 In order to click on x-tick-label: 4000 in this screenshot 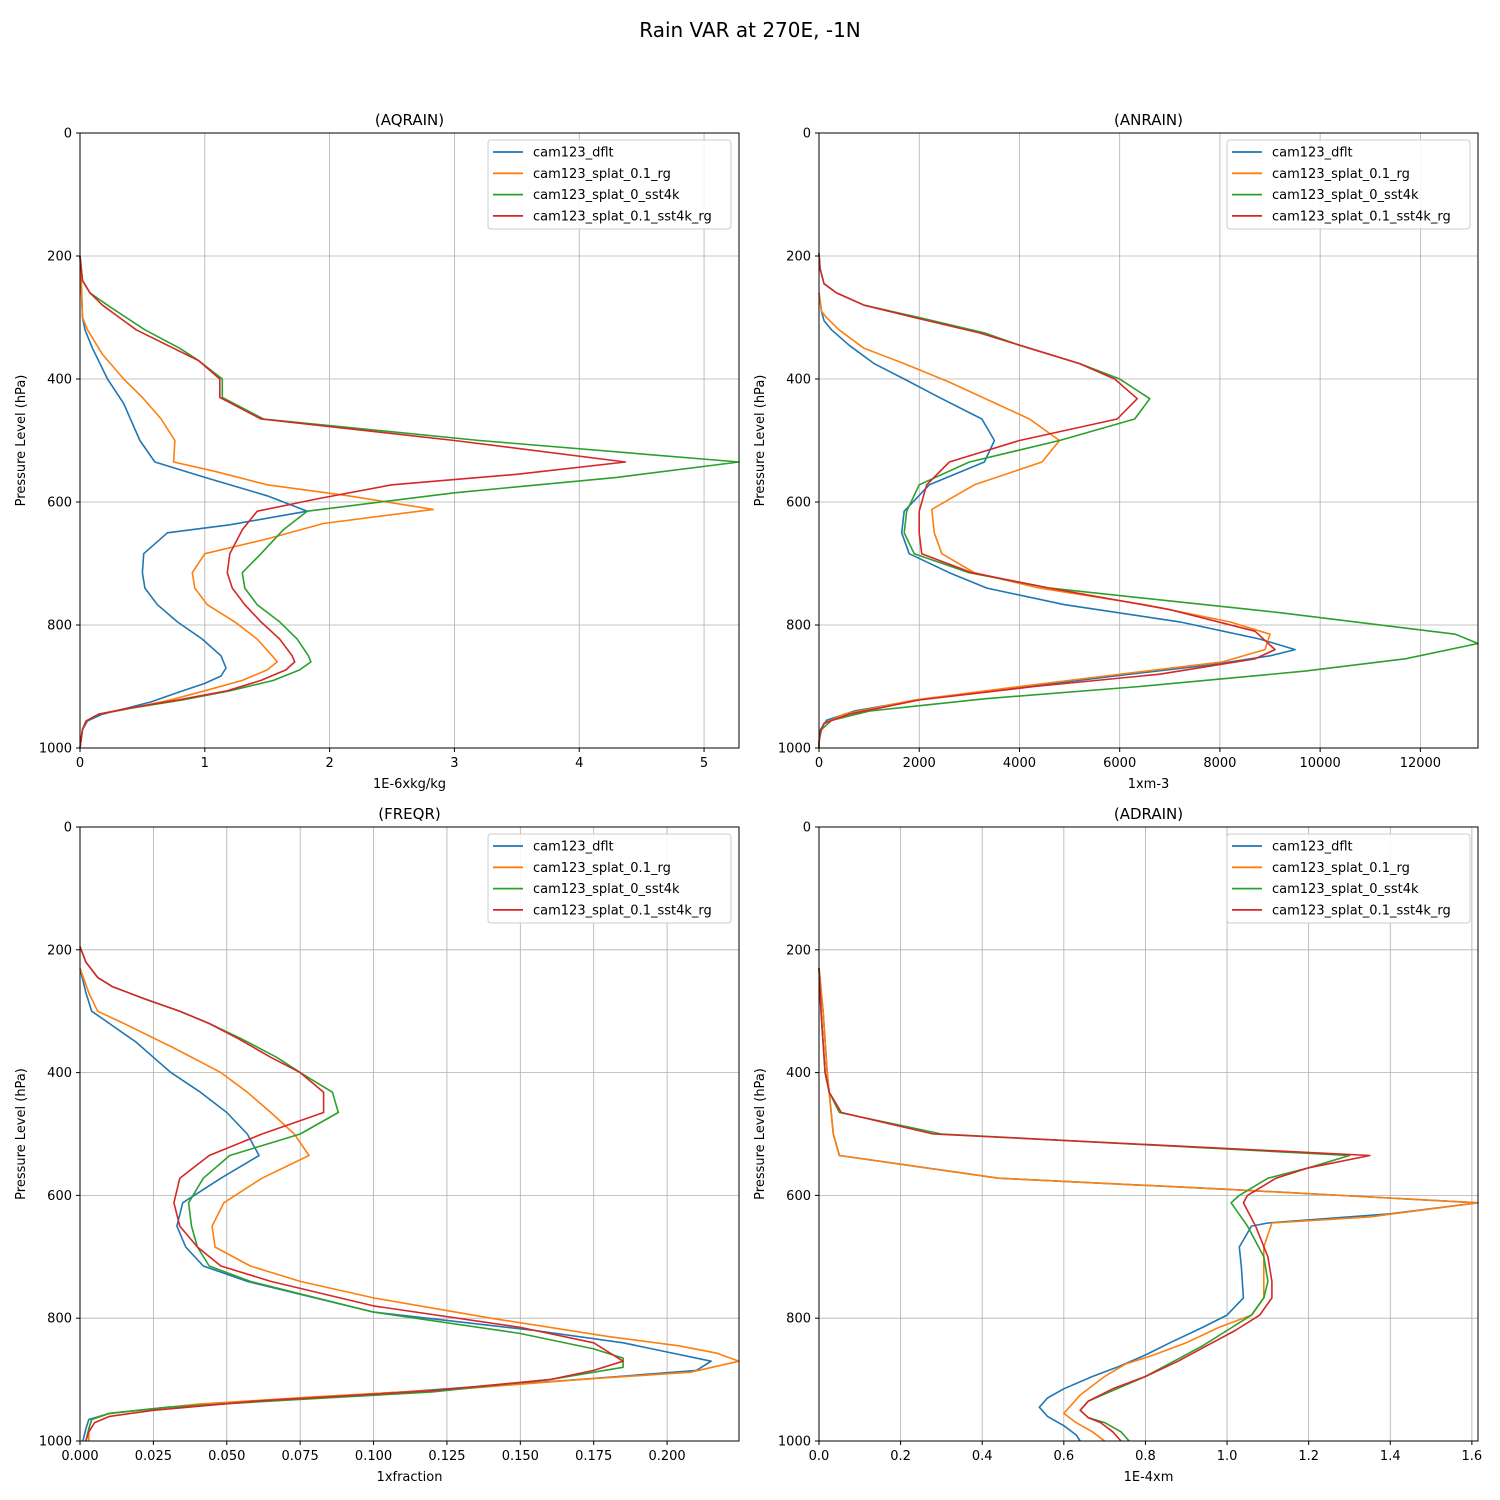, I will do `click(1019, 763)`.